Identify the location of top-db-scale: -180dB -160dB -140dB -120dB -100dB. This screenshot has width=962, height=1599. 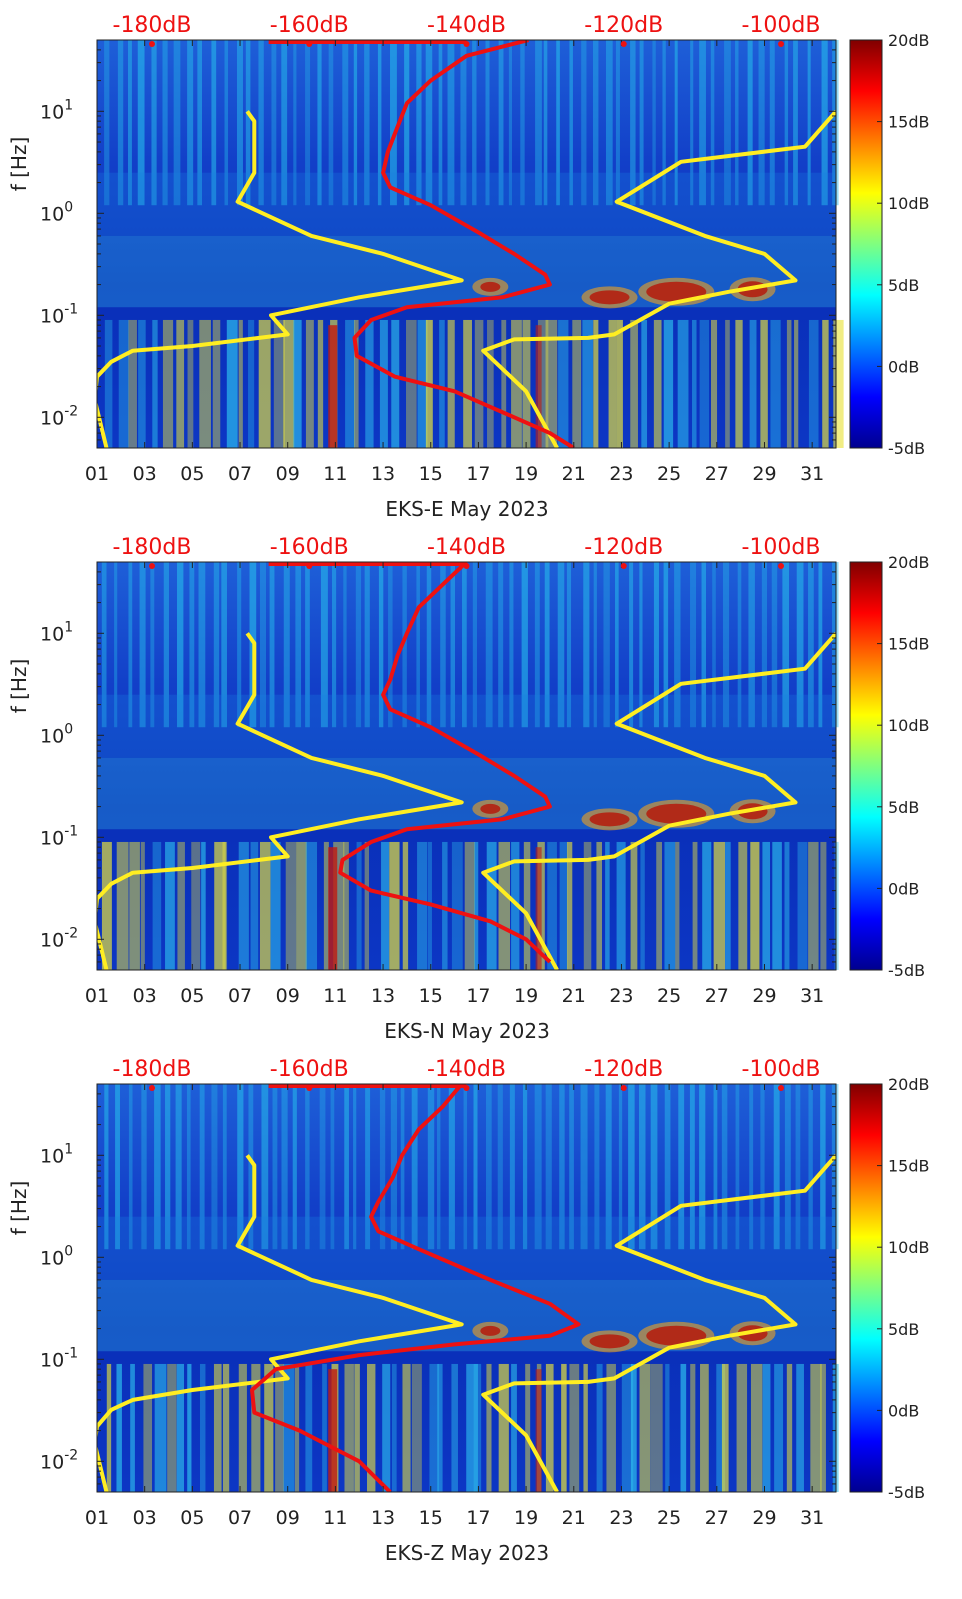
(467, 552).